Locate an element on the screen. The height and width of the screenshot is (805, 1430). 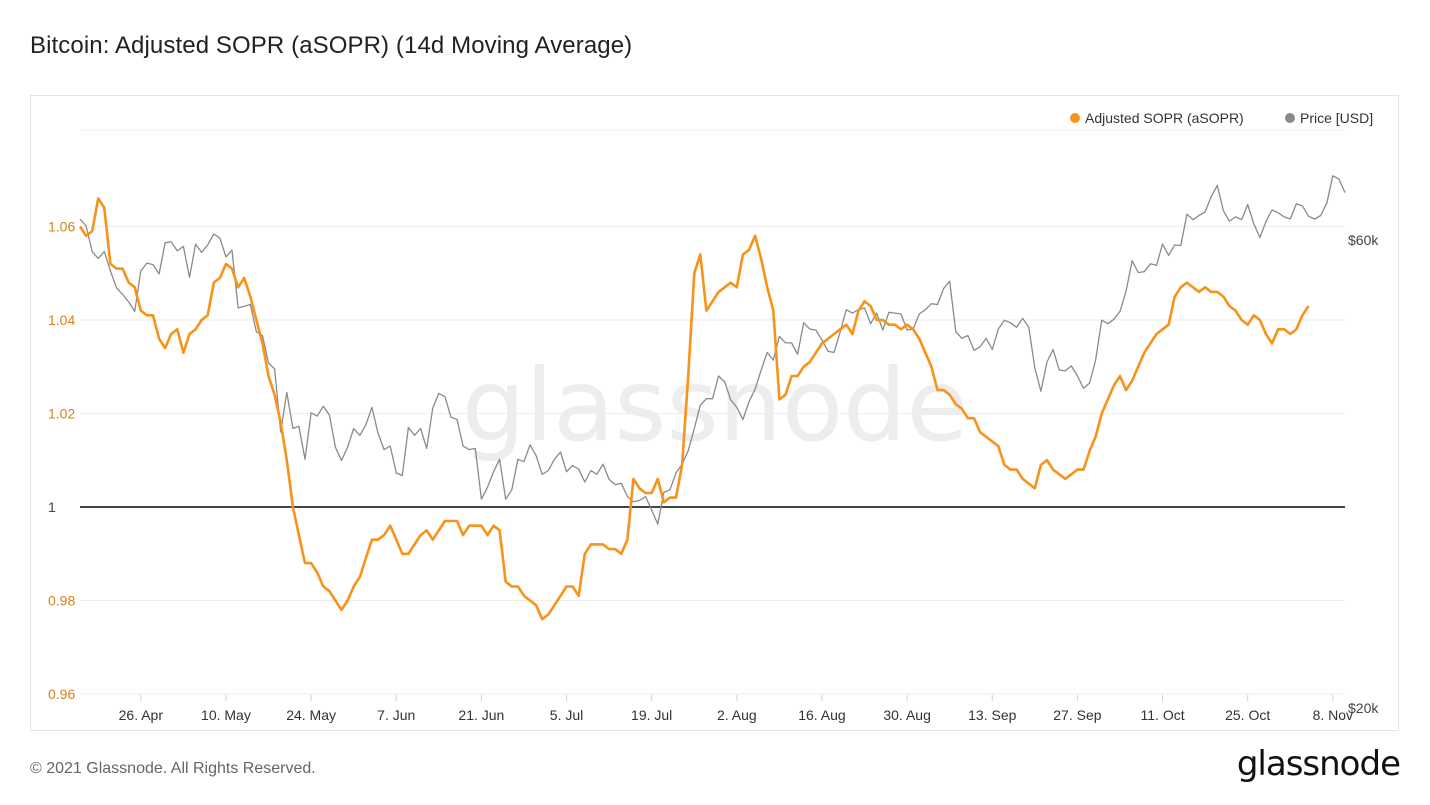
y-left-tick-label: 1.02 is located at coordinates (61, 414).